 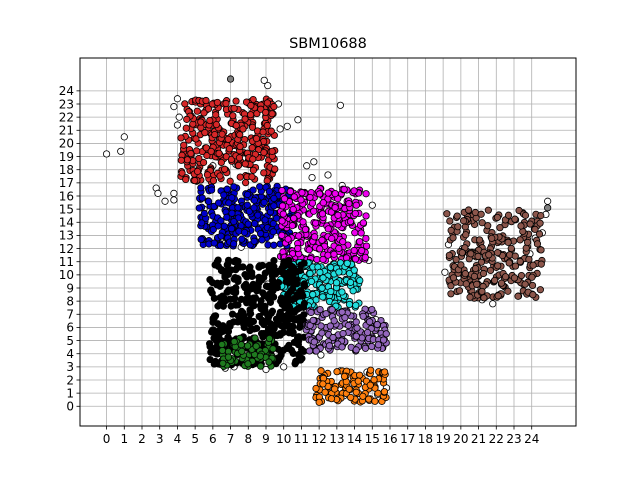 I want to click on y-tick-label: 3, so click(x=70, y=367).